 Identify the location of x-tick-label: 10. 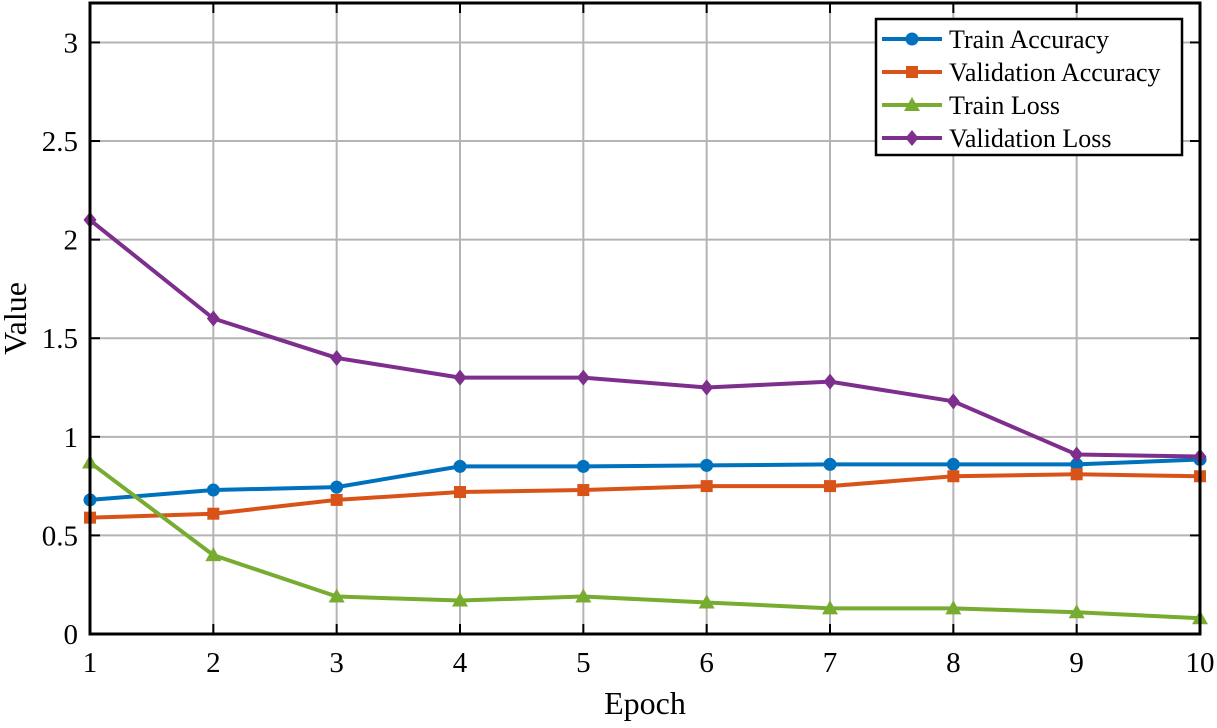
(1200, 663).